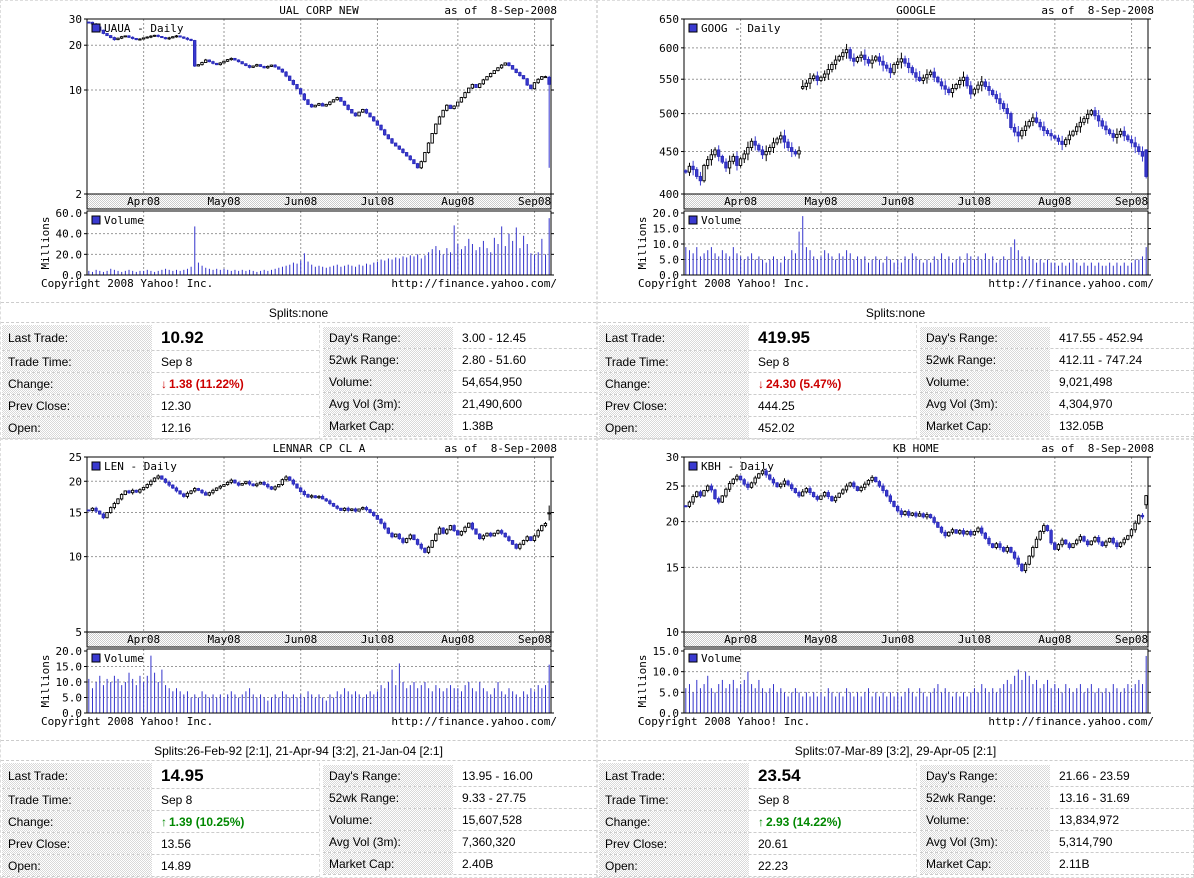 The image size is (1194, 878). I want to click on svg-text: KB HOME, so click(916, 448).